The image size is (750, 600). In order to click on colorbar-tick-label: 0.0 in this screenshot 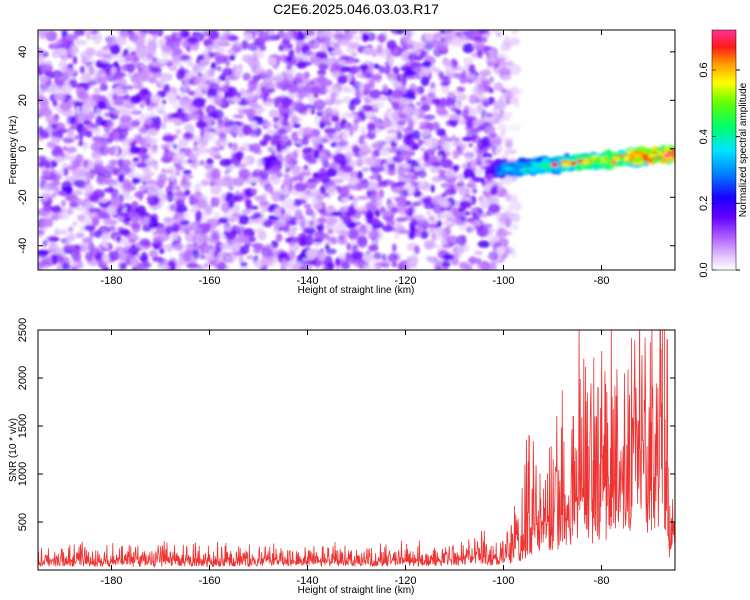, I will do `click(704, 269)`.